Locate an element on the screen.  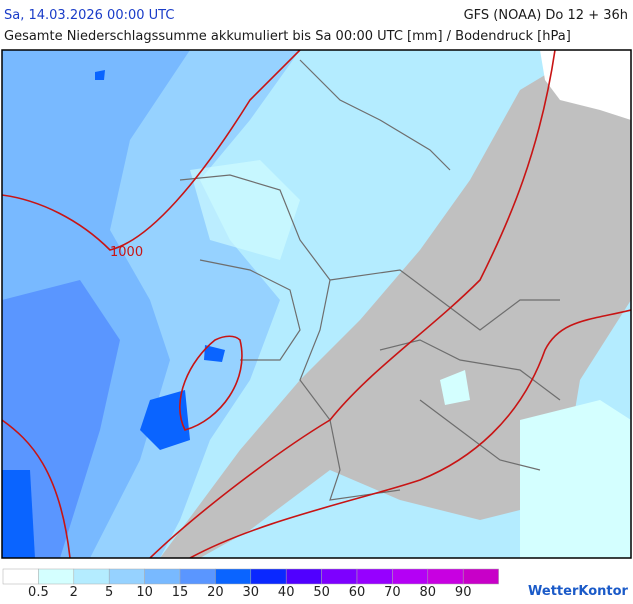
legend-label: 50 is located at coordinates (321, 592).